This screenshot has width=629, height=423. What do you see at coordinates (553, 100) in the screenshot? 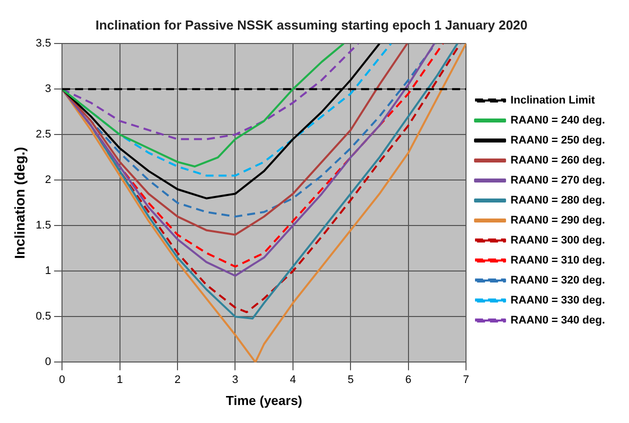
I see `legend-label: Inclination Limit` at bounding box center [553, 100].